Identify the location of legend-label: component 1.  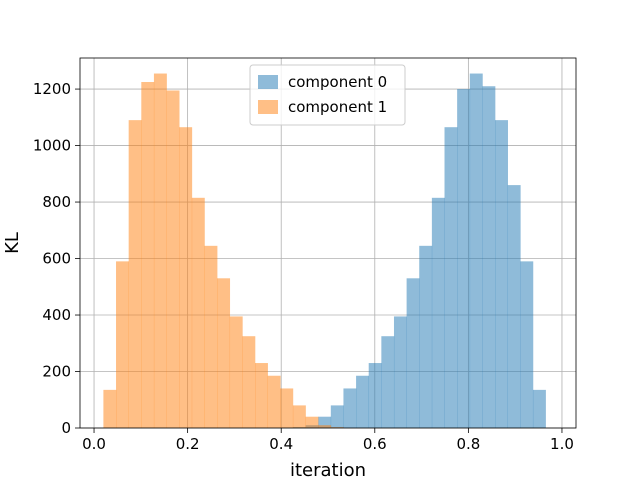
(337, 107).